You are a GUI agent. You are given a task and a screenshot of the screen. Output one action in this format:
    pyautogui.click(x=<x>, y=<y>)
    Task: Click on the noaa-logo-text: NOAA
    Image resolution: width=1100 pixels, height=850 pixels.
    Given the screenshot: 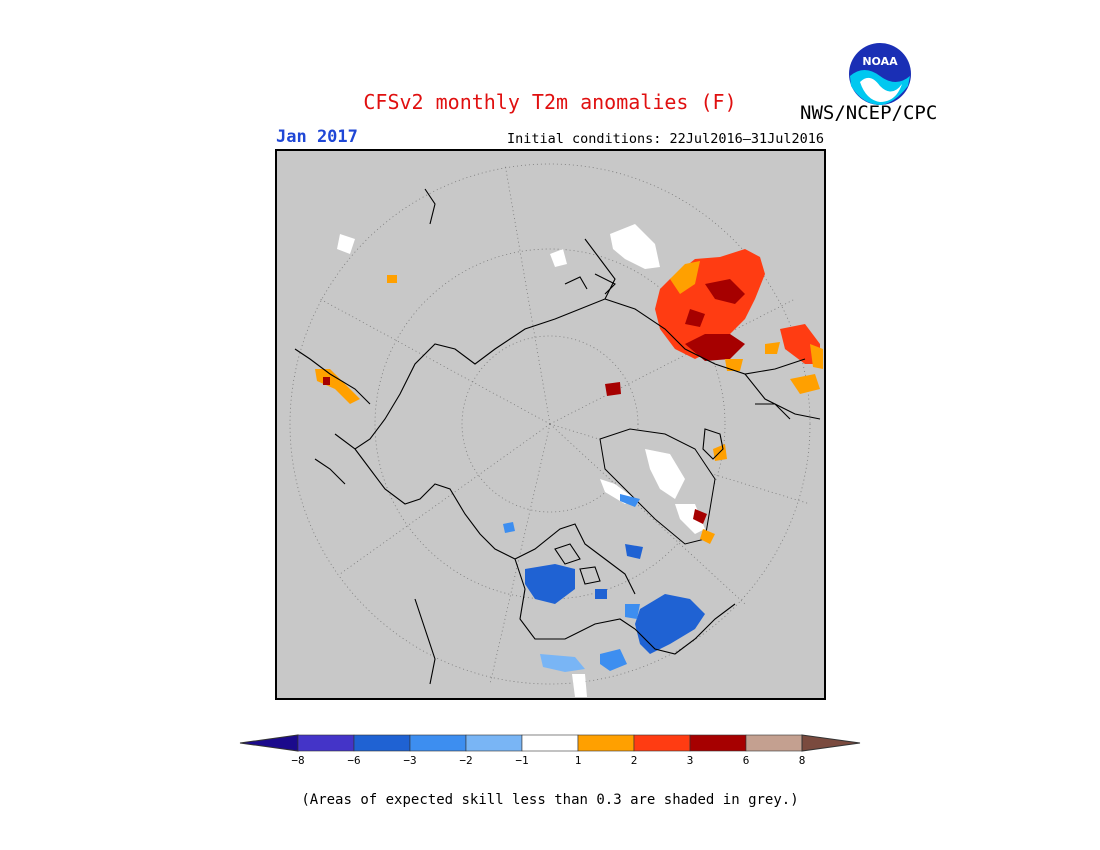 What is the action you would take?
    pyautogui.click(x=880, y=61)
    